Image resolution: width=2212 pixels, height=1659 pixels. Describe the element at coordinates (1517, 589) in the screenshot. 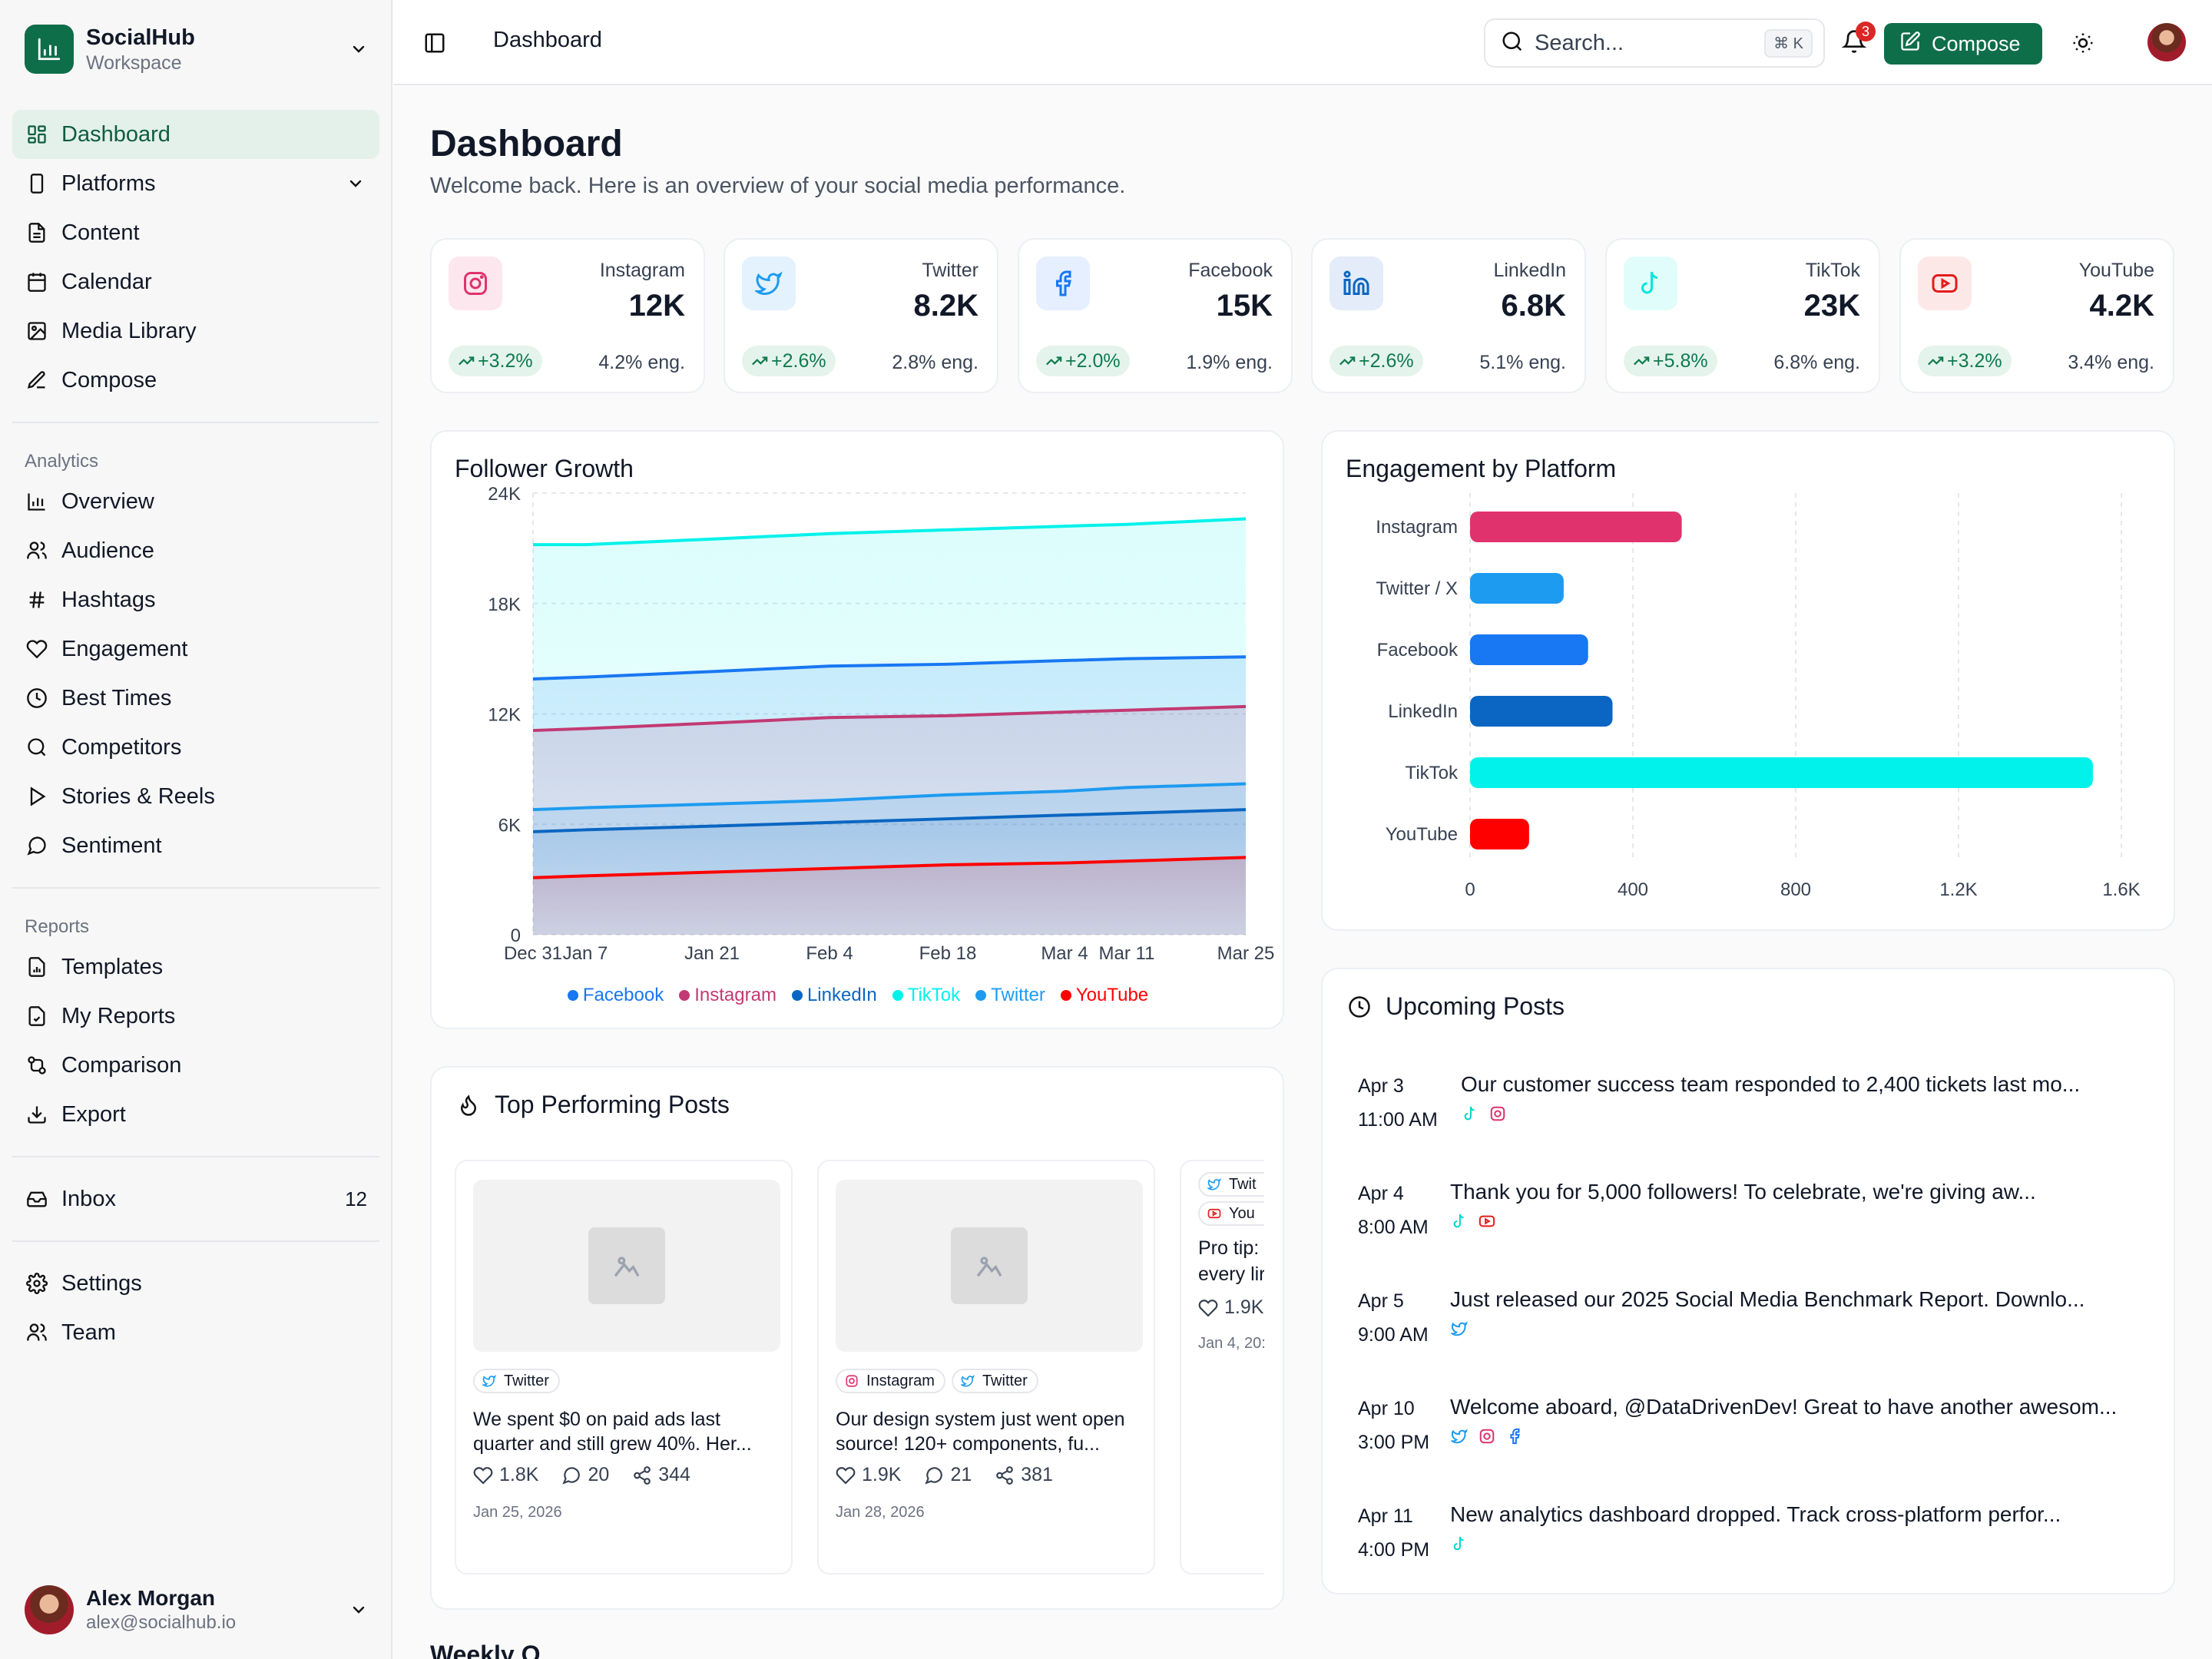

I see `bar-twitter-x` at that location.